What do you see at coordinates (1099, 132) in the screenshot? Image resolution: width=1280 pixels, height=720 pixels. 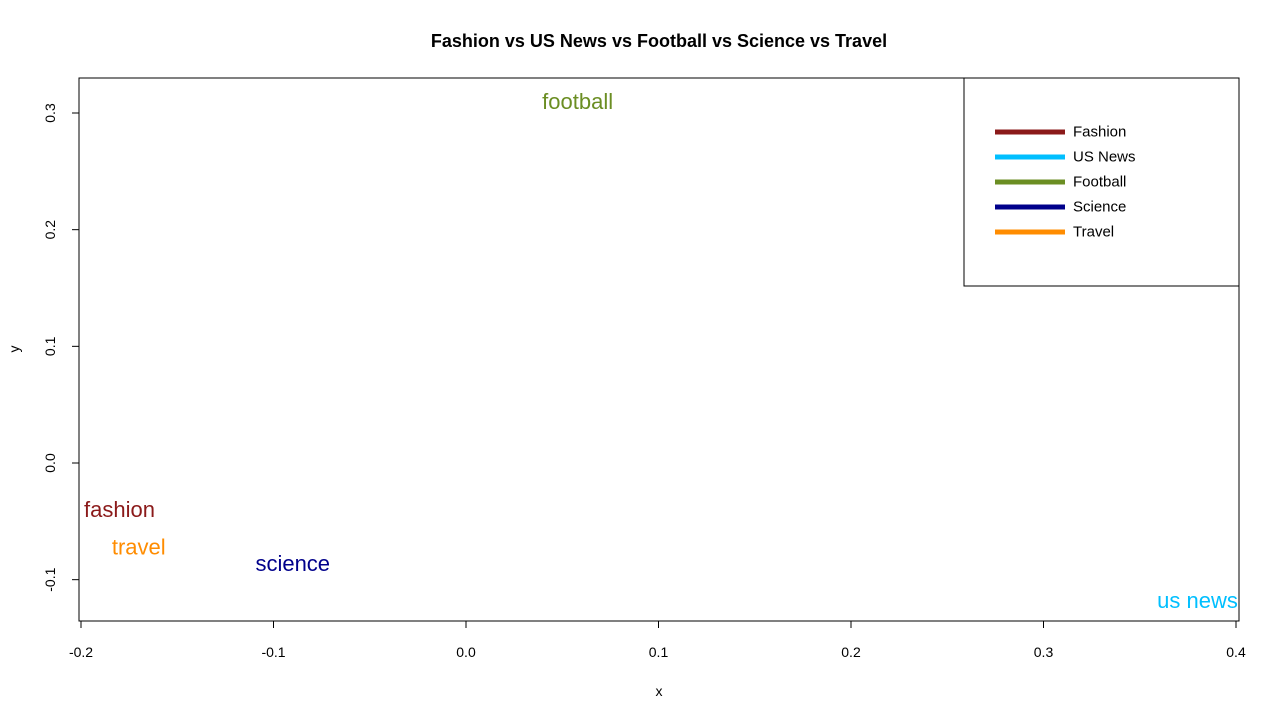 I see `legend-label: Fashion` at bounding box center [1099, 132].